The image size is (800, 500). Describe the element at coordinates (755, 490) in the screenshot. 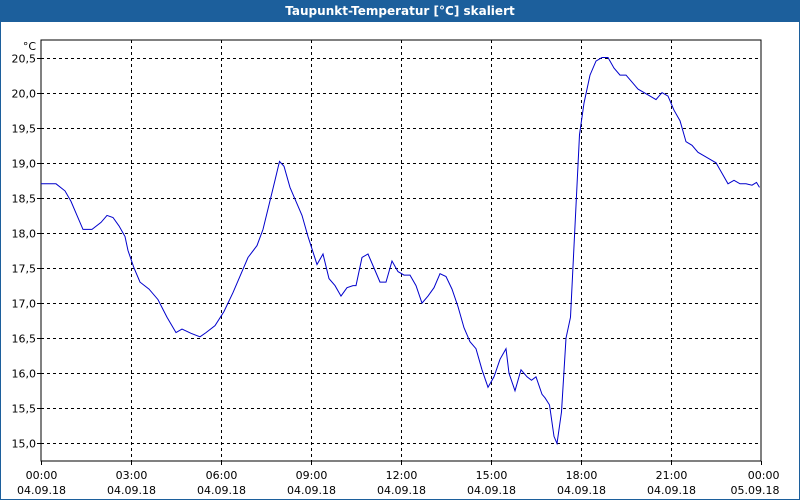

I see `x-tick-date-label: 05.09.18` at that location.